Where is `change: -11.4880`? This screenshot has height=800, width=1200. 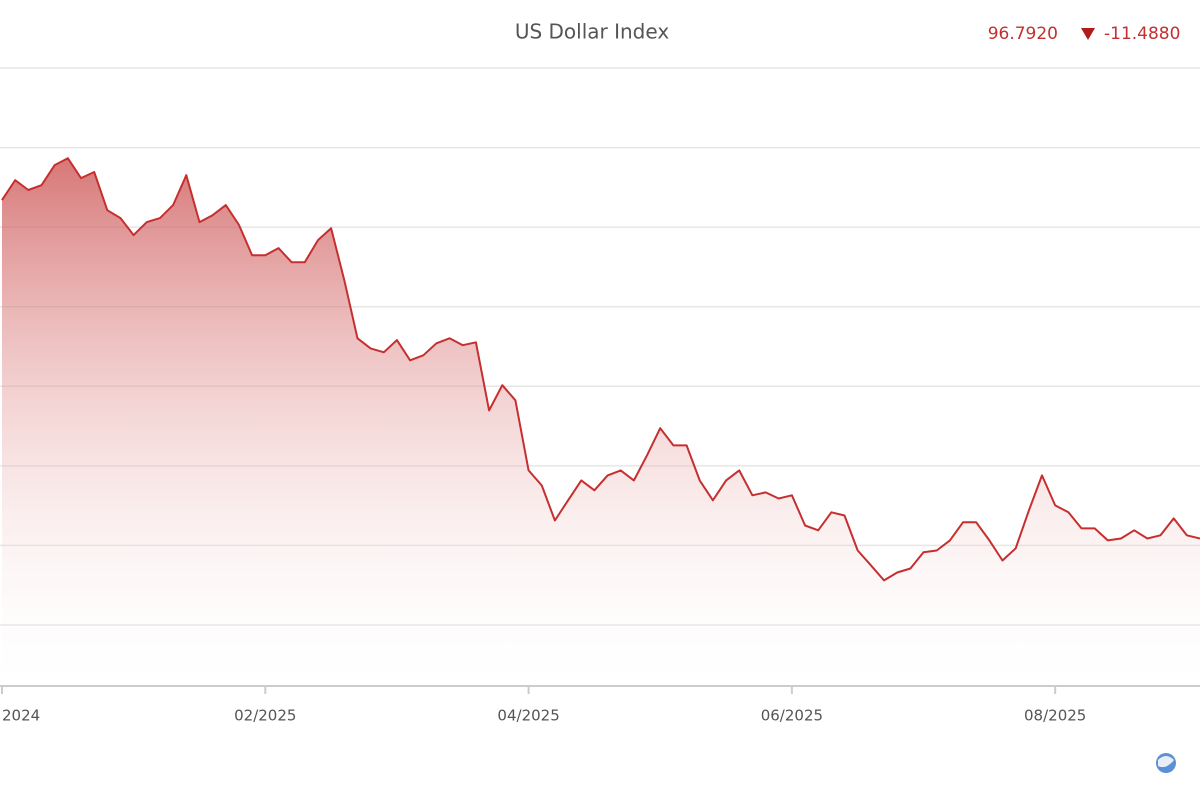 change: -11.4880 is located at coordinates (1142, 34).